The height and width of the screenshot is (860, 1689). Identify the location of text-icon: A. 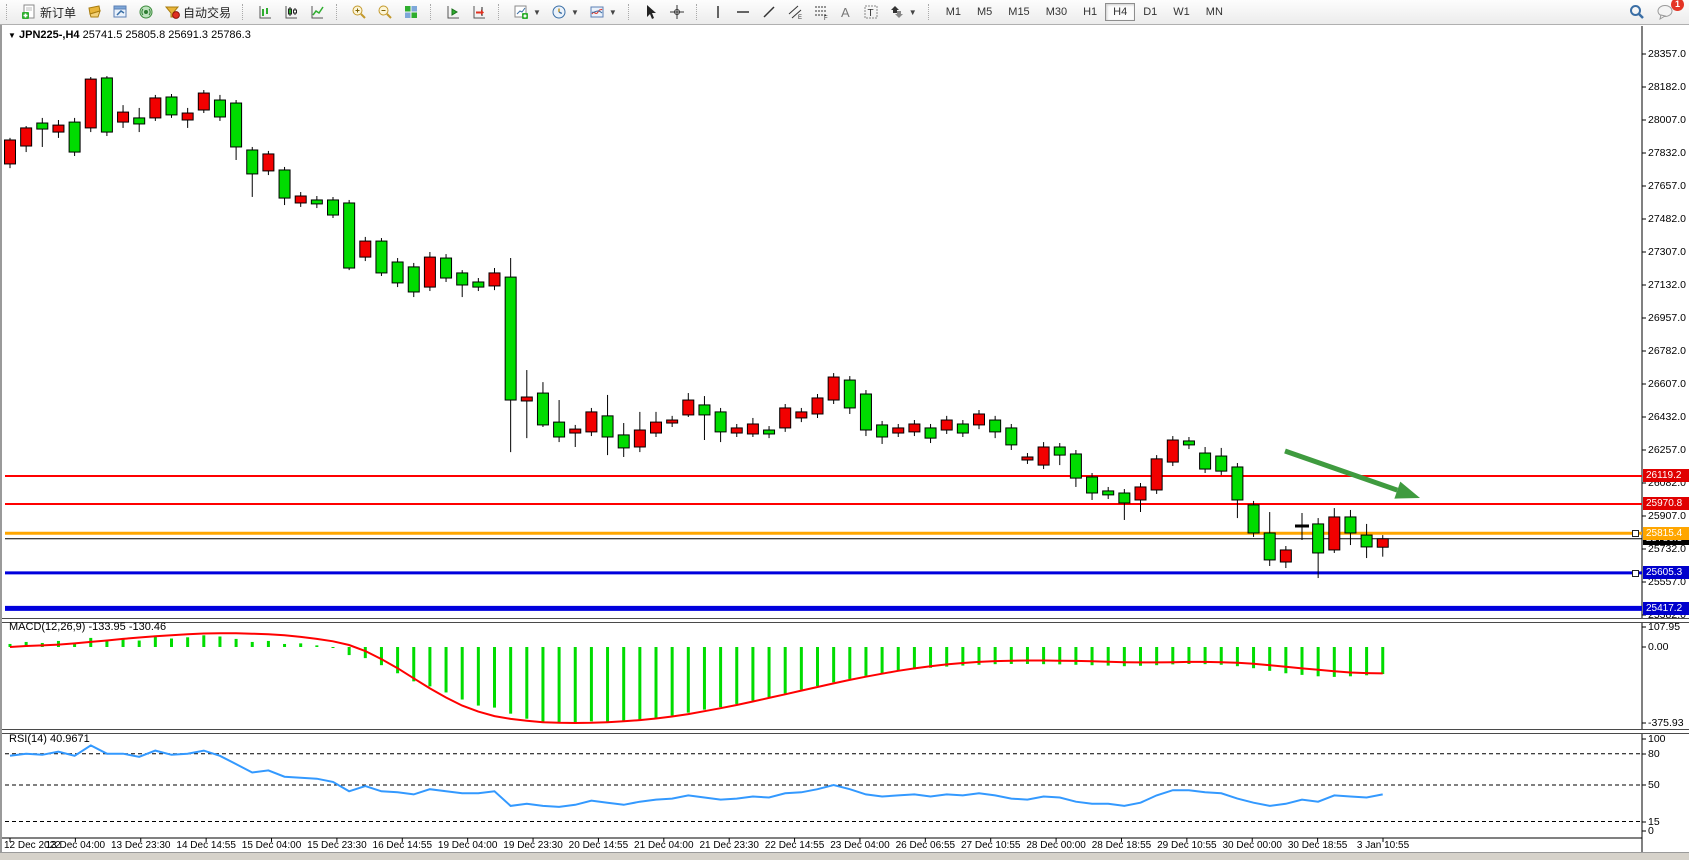
(845, 12).